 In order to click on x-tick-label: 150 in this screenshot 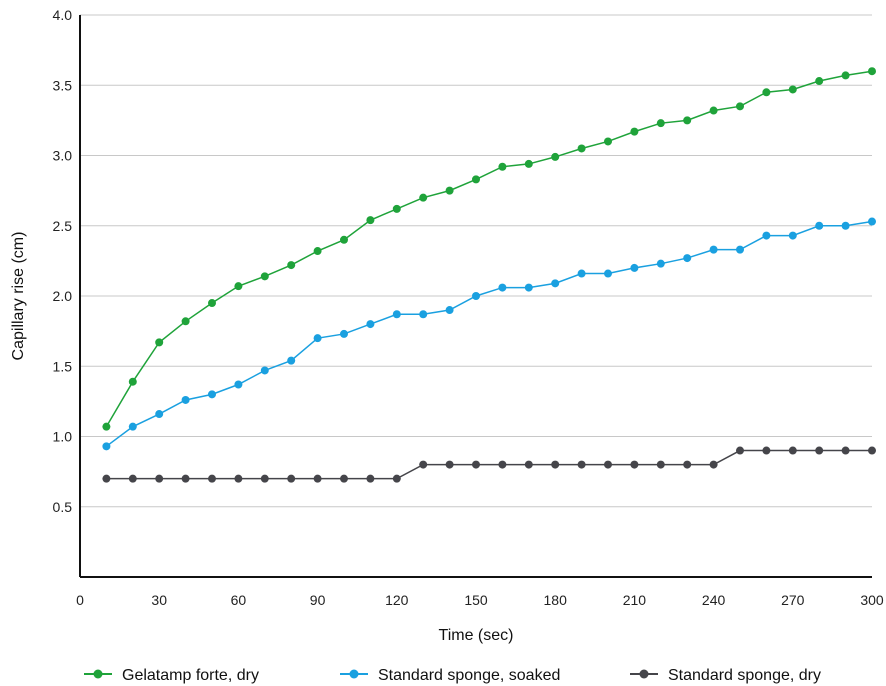, I will do `click(476, 600)`.